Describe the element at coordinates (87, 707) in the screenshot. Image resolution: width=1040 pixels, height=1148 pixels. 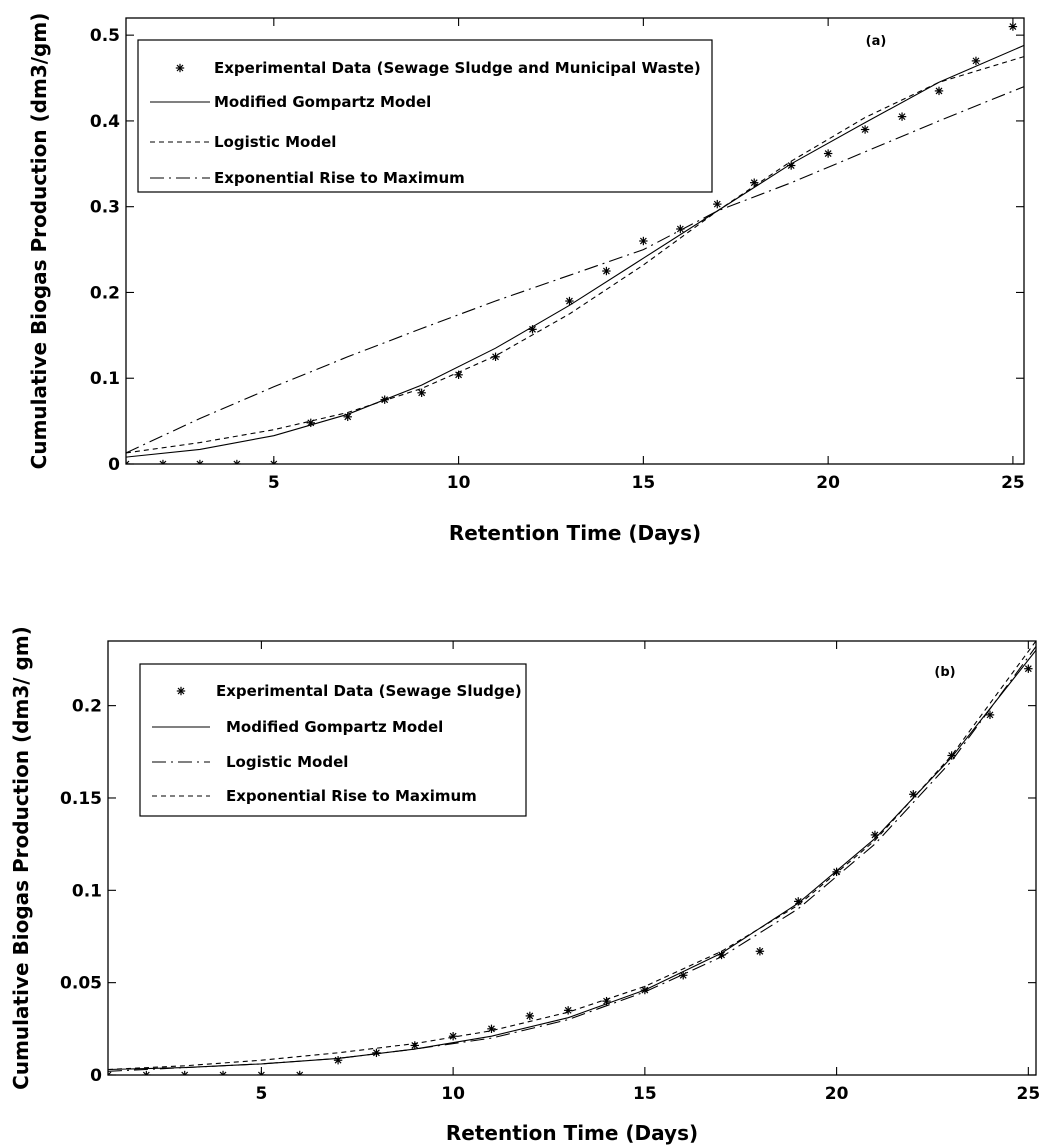
I see `y-tick-label-b-4: 0.2` at that location.